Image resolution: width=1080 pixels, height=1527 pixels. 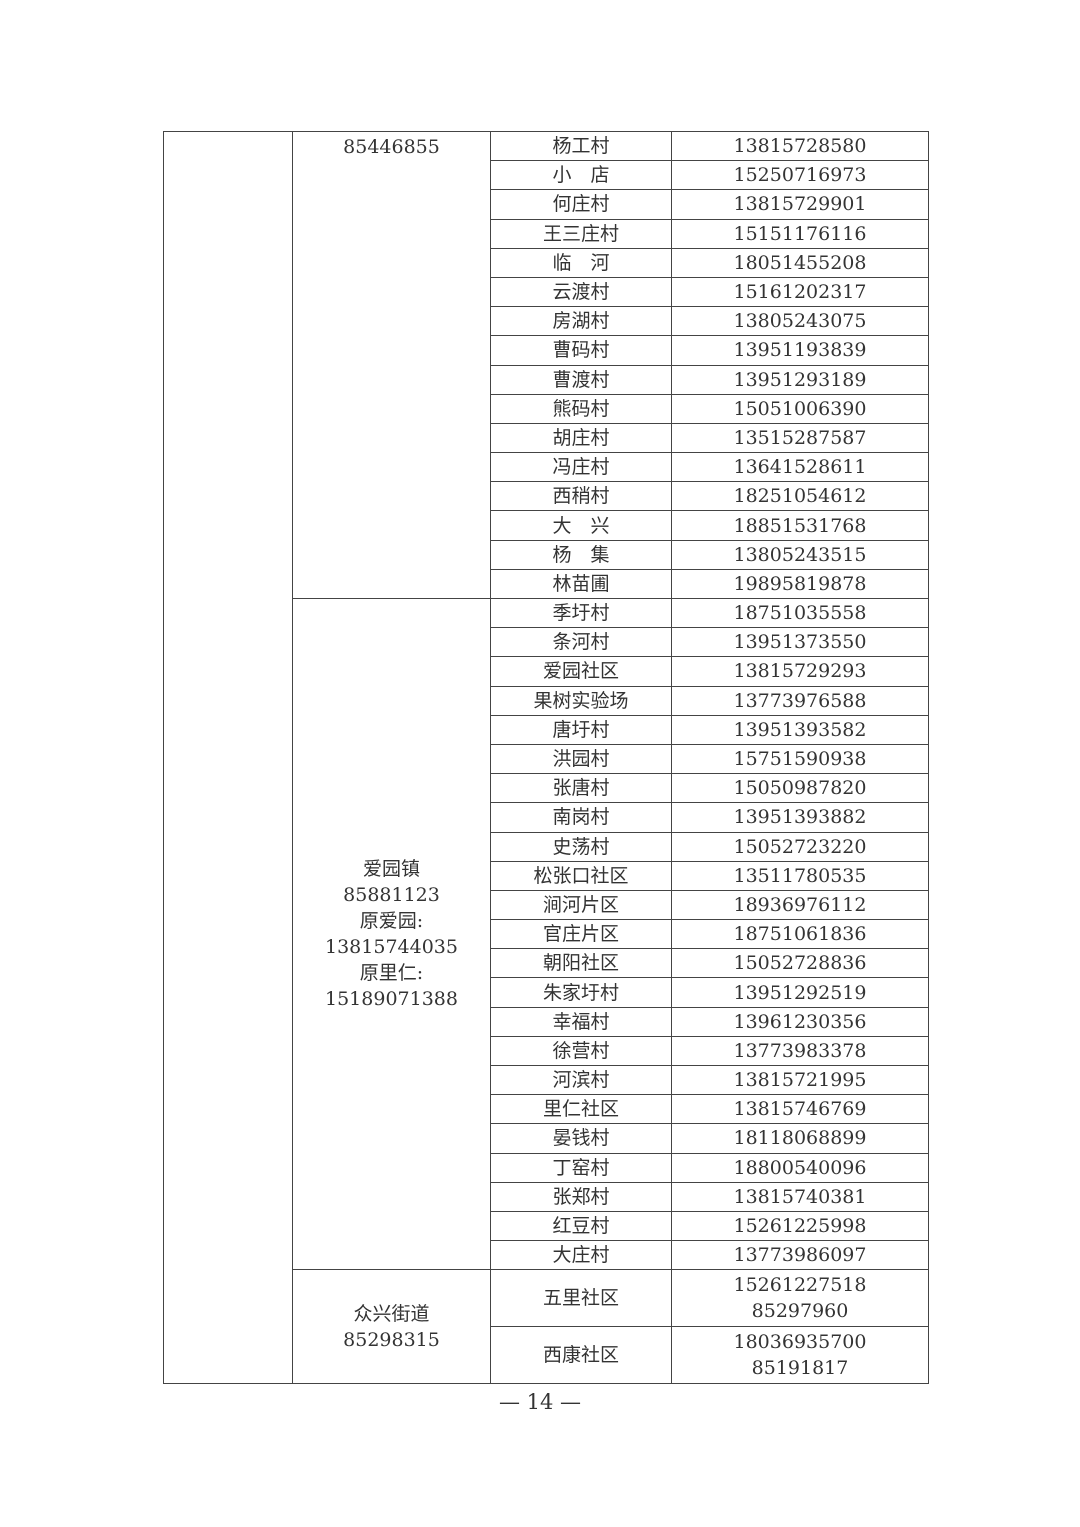 I want to click on village-phone: 15052723220, so click(x=800, y=846).